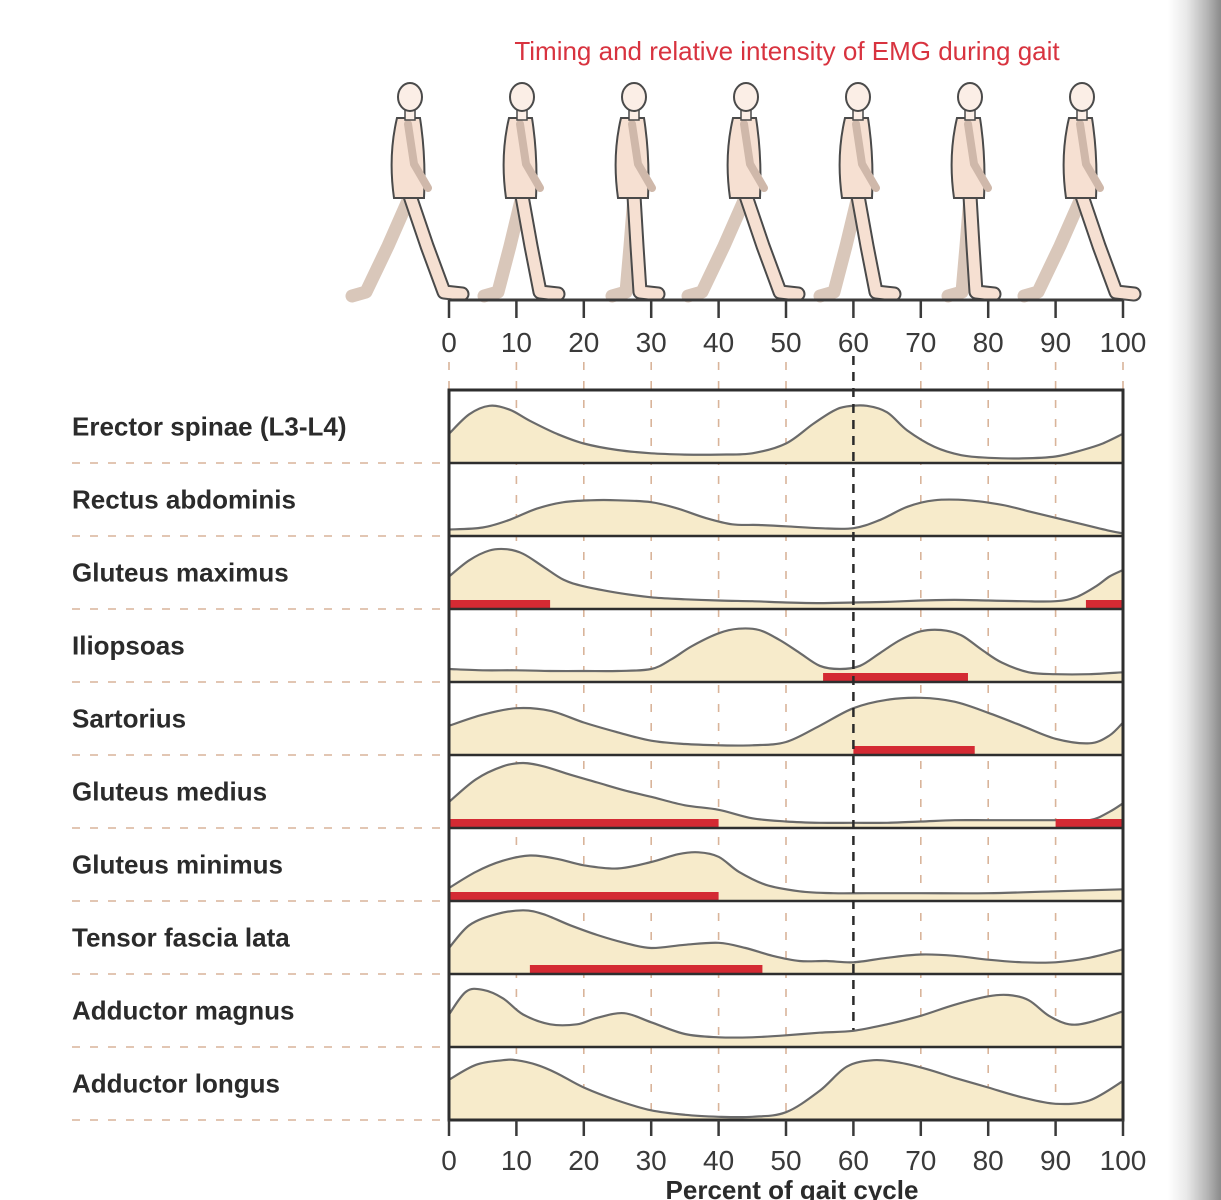 The height and width of the screenshot is (1200, 1221). Describe the element at coordinates (209, 427) in the screenshot. I see `muscle-label: Erector spinae (L3-L4)` at that location.